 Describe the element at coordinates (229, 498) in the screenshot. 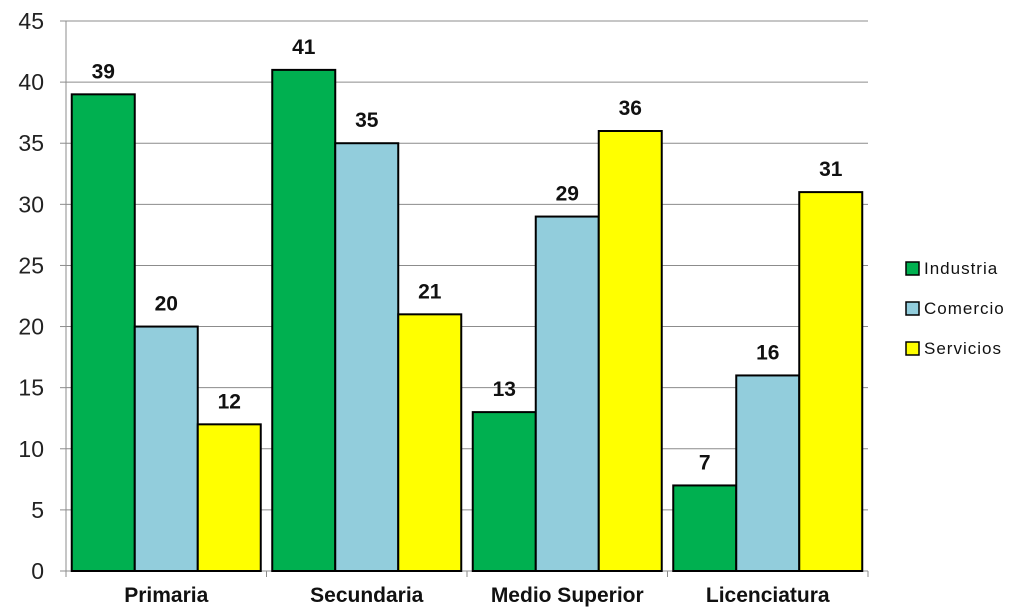

I see `bar-servicios-primaria` at that location.